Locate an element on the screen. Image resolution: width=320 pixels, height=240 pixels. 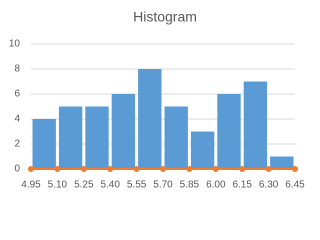
x-tick-label: 6.30 is located at coordinates (269, 185).